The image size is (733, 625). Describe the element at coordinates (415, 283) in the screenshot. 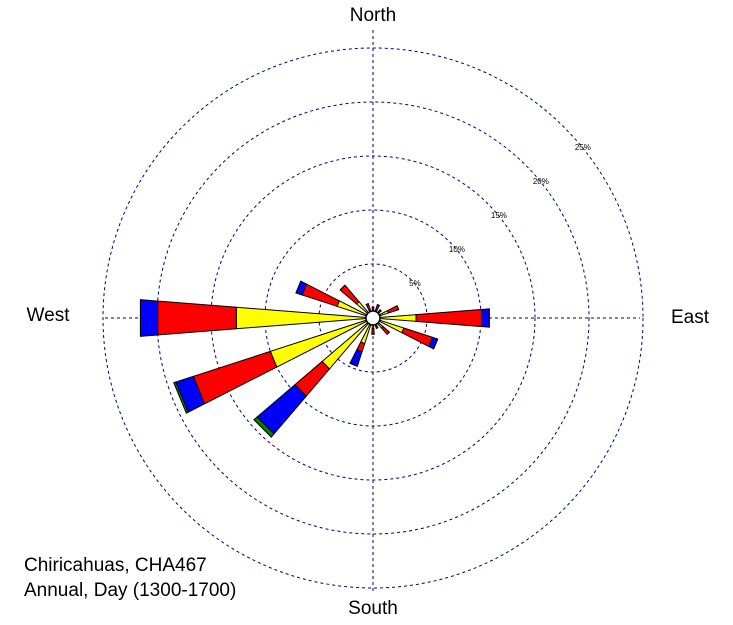

I see `r-tick-label: 5%` at that location.